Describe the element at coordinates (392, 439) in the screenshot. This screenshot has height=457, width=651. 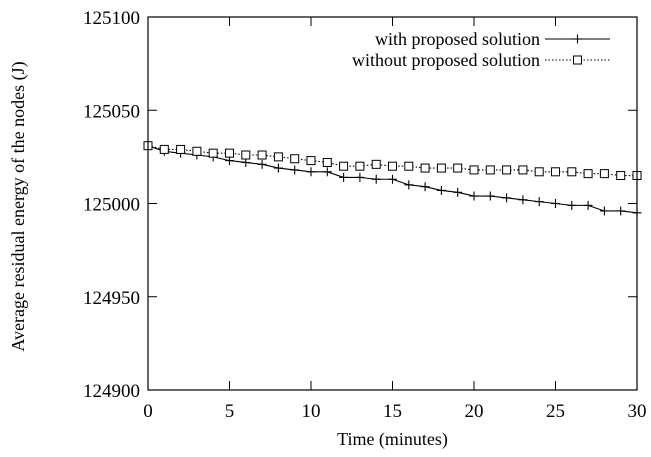
I see `x-axis-label: Time (minutes)` at that location.